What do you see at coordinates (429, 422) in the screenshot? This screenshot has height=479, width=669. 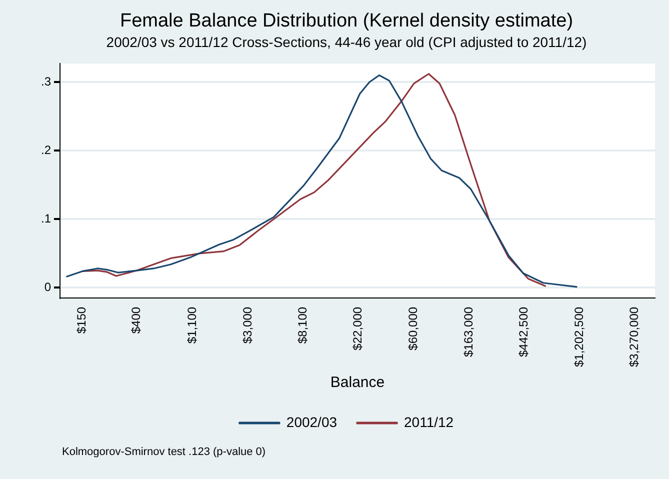 I see `legend-label: 2011/12` at bounding box center [429, 422].